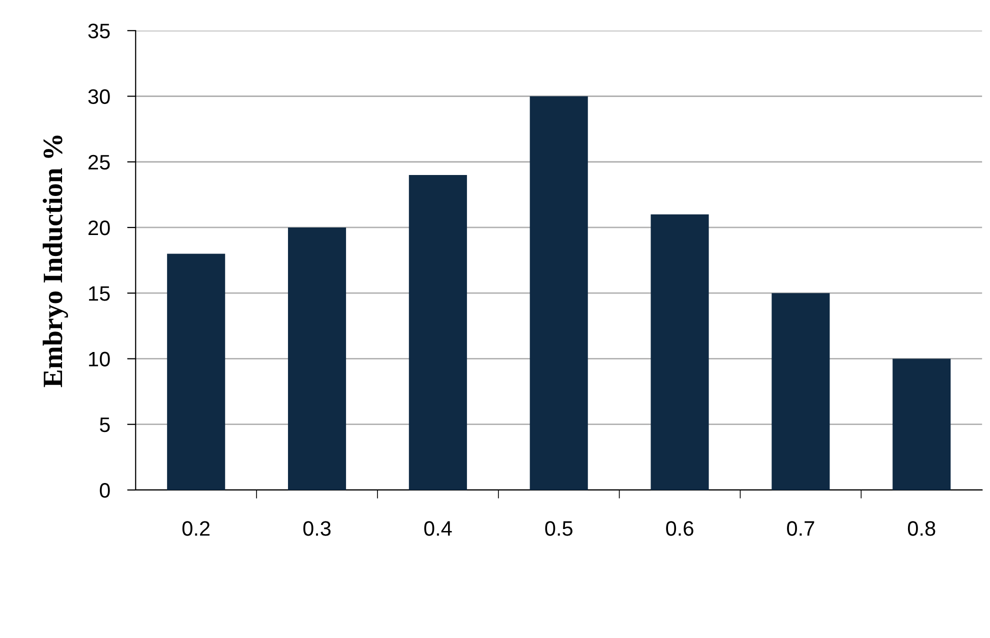 The height and width of the screenshot is (638, 990). I want to click on x-tick-label: 0.6, so click(680, 528).